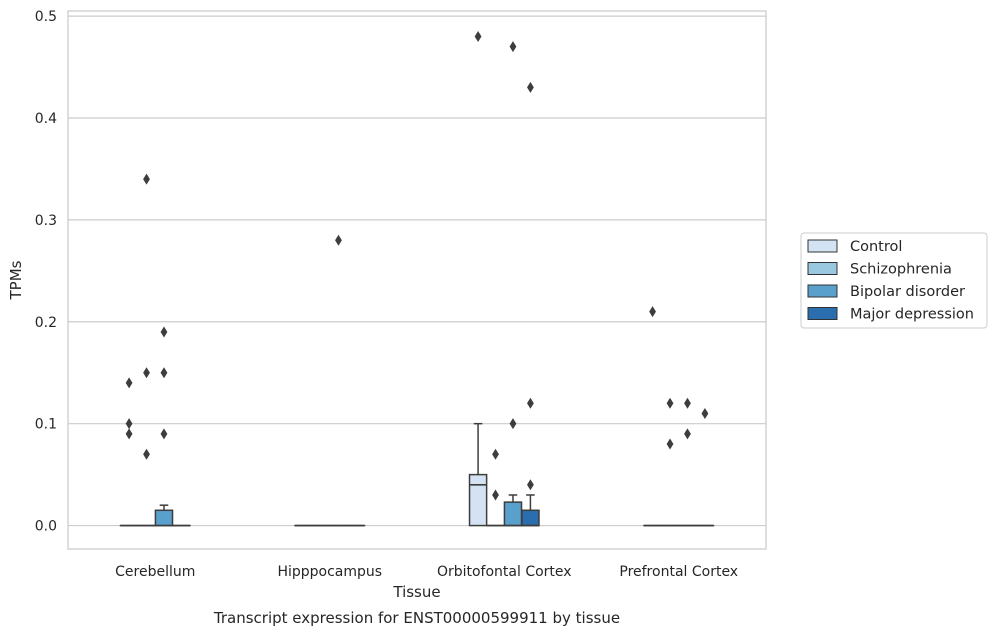 Image resolution: width=997 pixels, height=636 pixels. What do you see at coordinates (876, 247) in the screenshot?
I see `legend-label: Control` at bounding box center [876, 247].